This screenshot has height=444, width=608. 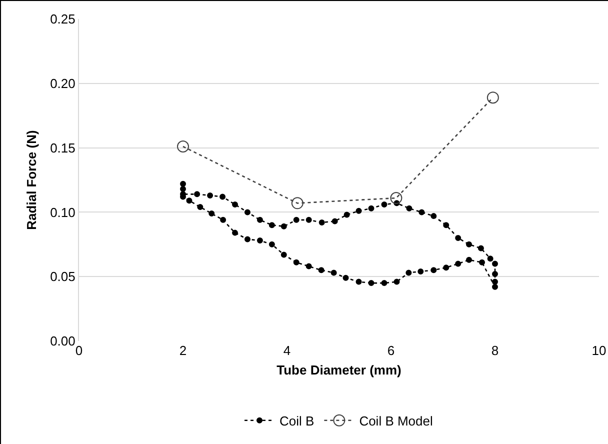 What do you see at coordinates (63, 83) in the screenshot?
I see `y-tick-label: 0.20` at bounding box center [63, 83].